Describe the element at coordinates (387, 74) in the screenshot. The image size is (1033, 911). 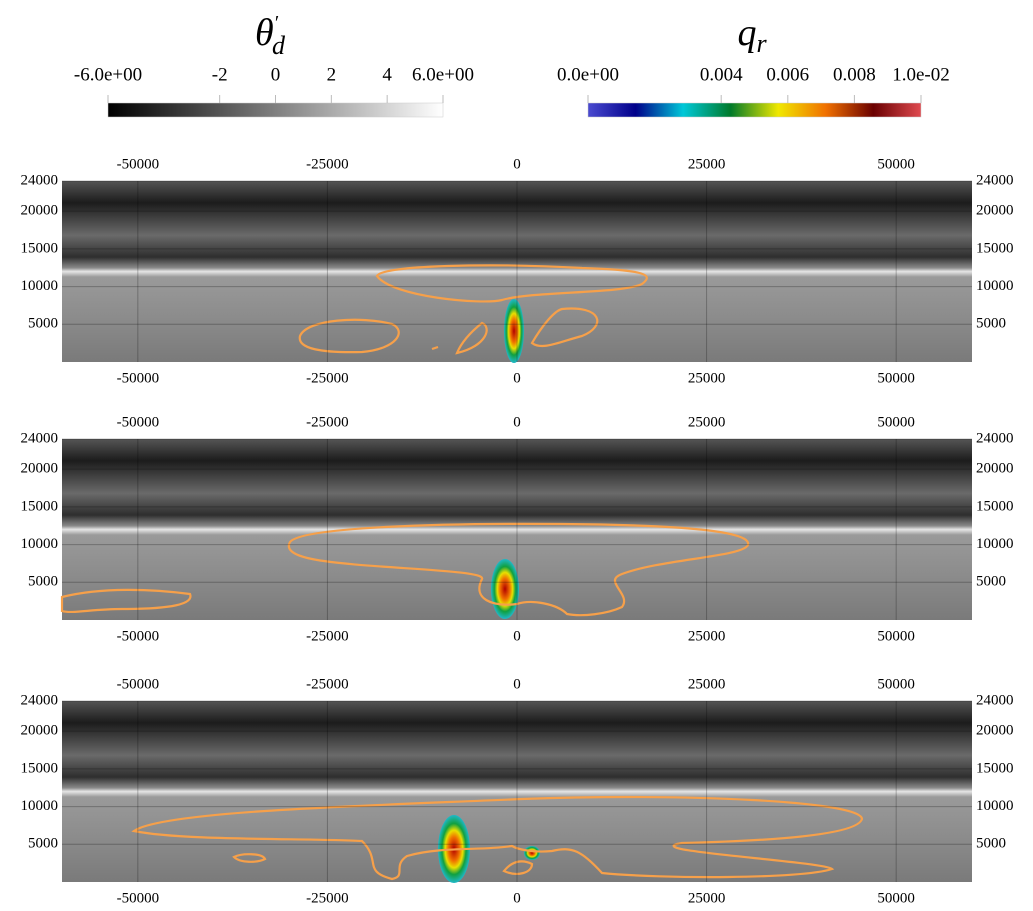
I see `colorbar-tick-label: 4` at that location.